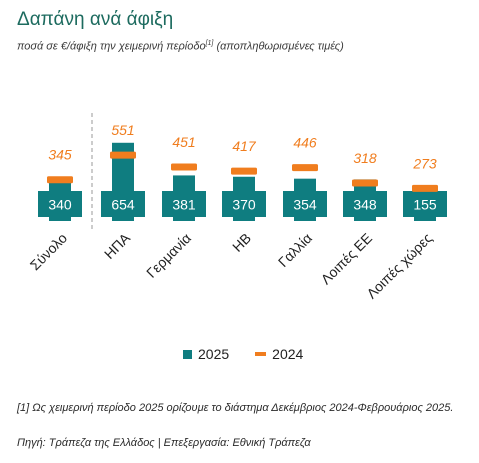 This screenshot has height=463, width=479. Describe the element at coordinates (295, 250) in the screenshot. I see `category-label: Γαλλία` at that location.